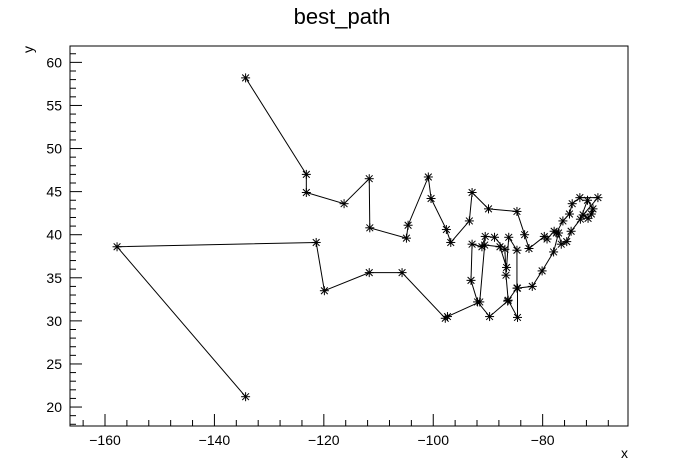 The height and width of the screenshot is (474, 698). I want to click on x-tick-label: −120, so click(324, 440).